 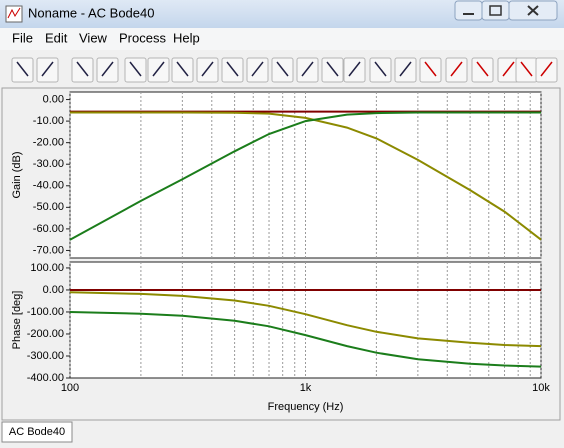 What do you see at coordinates (45, 312) in the screenshot?
I see `y-tick-label: -100.00` at bounding box center [45, 312].